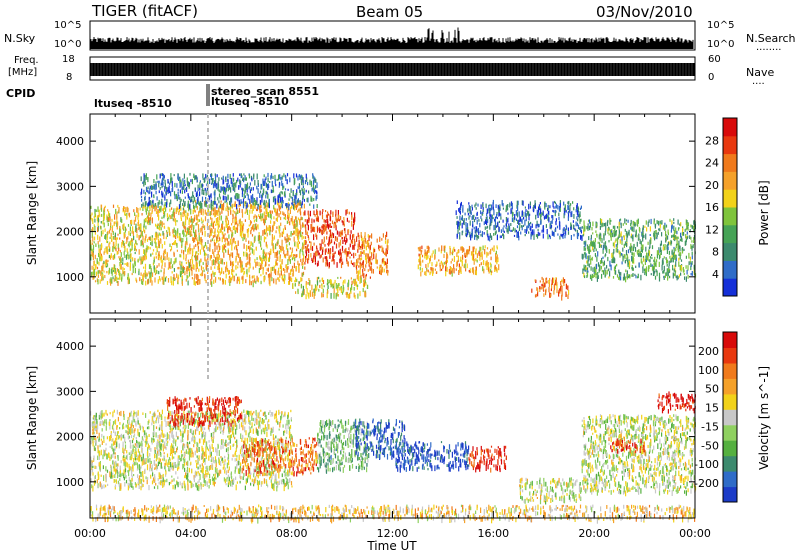  I want to click on beam-label: Beam 05, so click(390, 12).